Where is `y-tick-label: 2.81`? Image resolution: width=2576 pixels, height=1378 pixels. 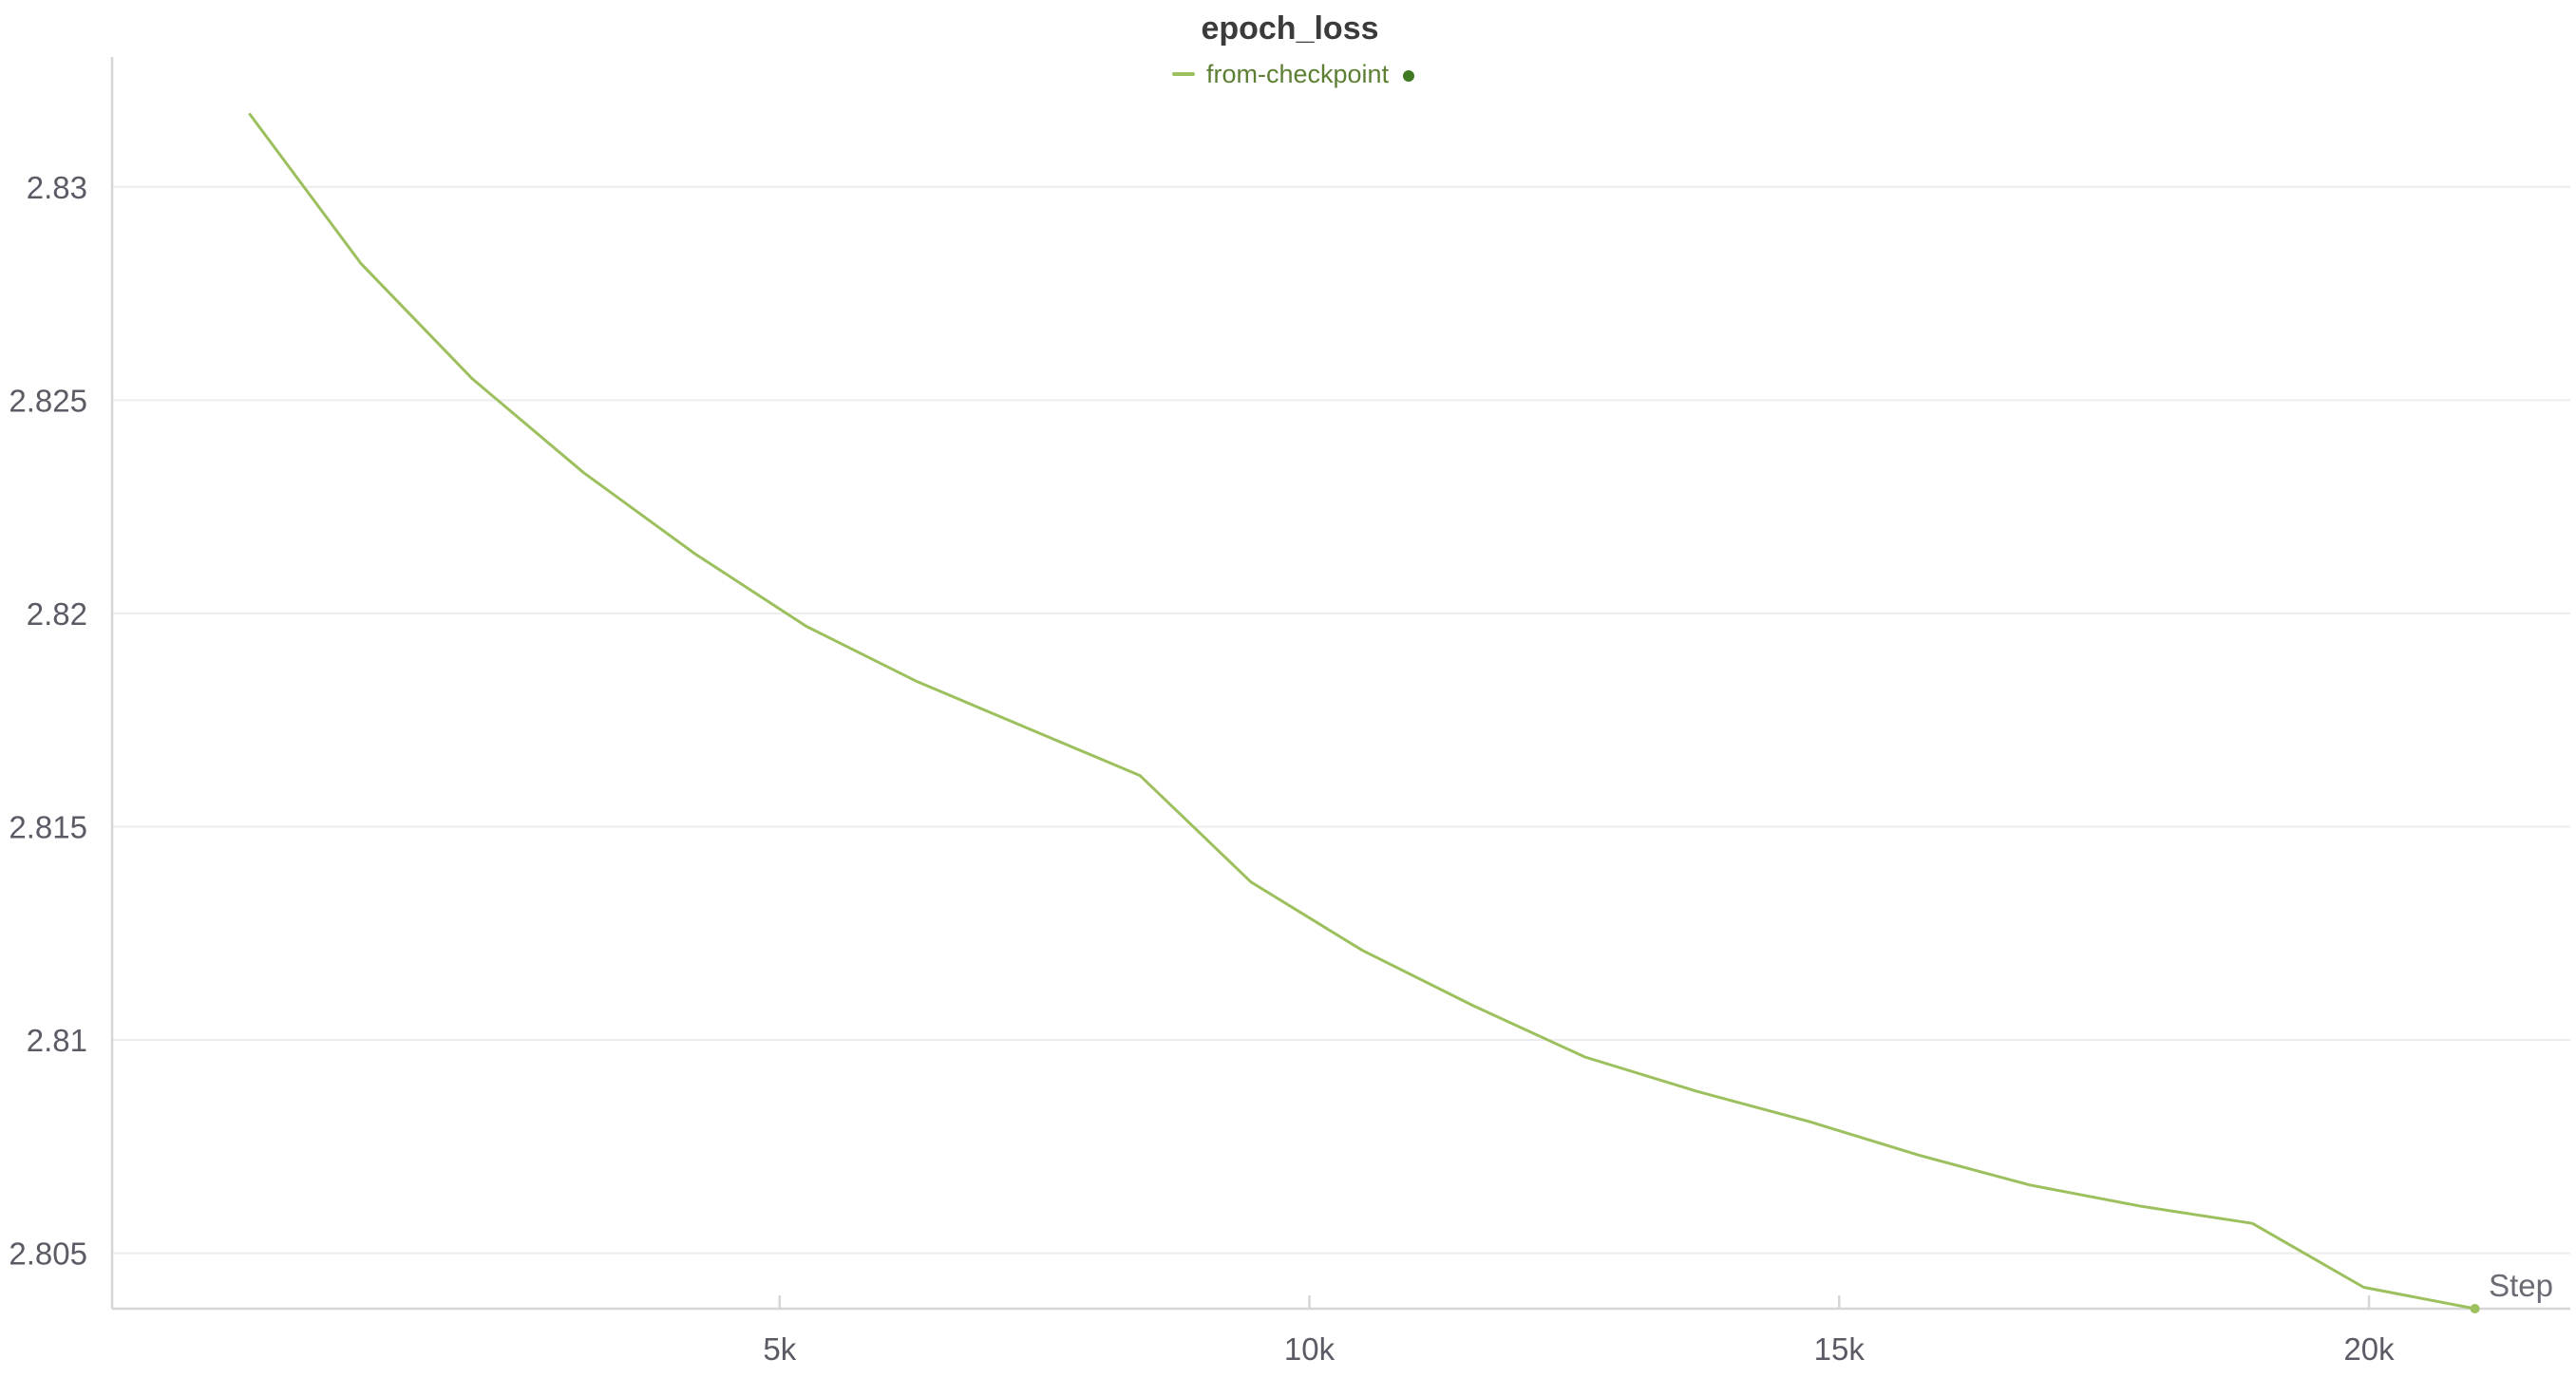
y-tick-label: 2.81 is located at coordinates (57, 1040).